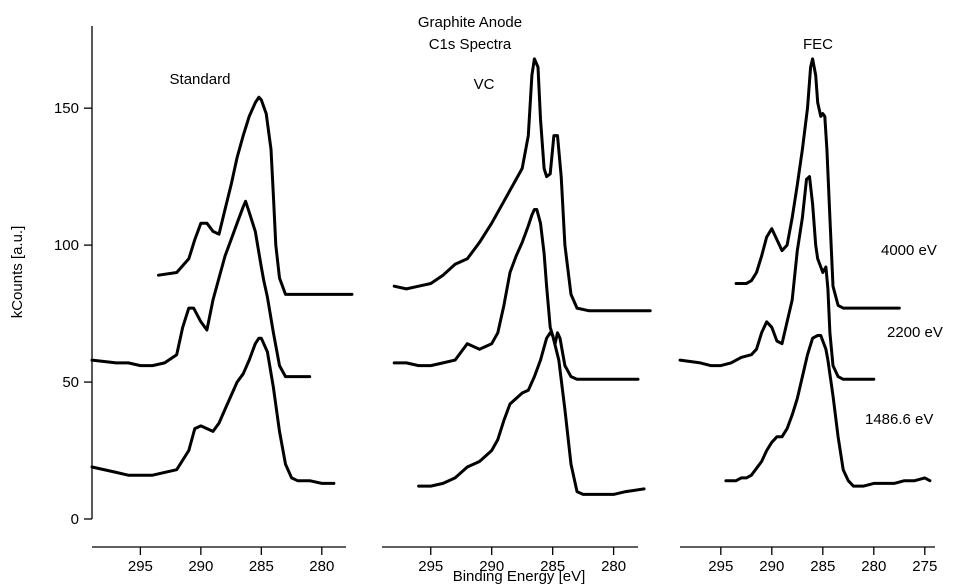 The image size is (969, 587). I want to click on energy-label-4000: 4000 eV, so click(909, 250).